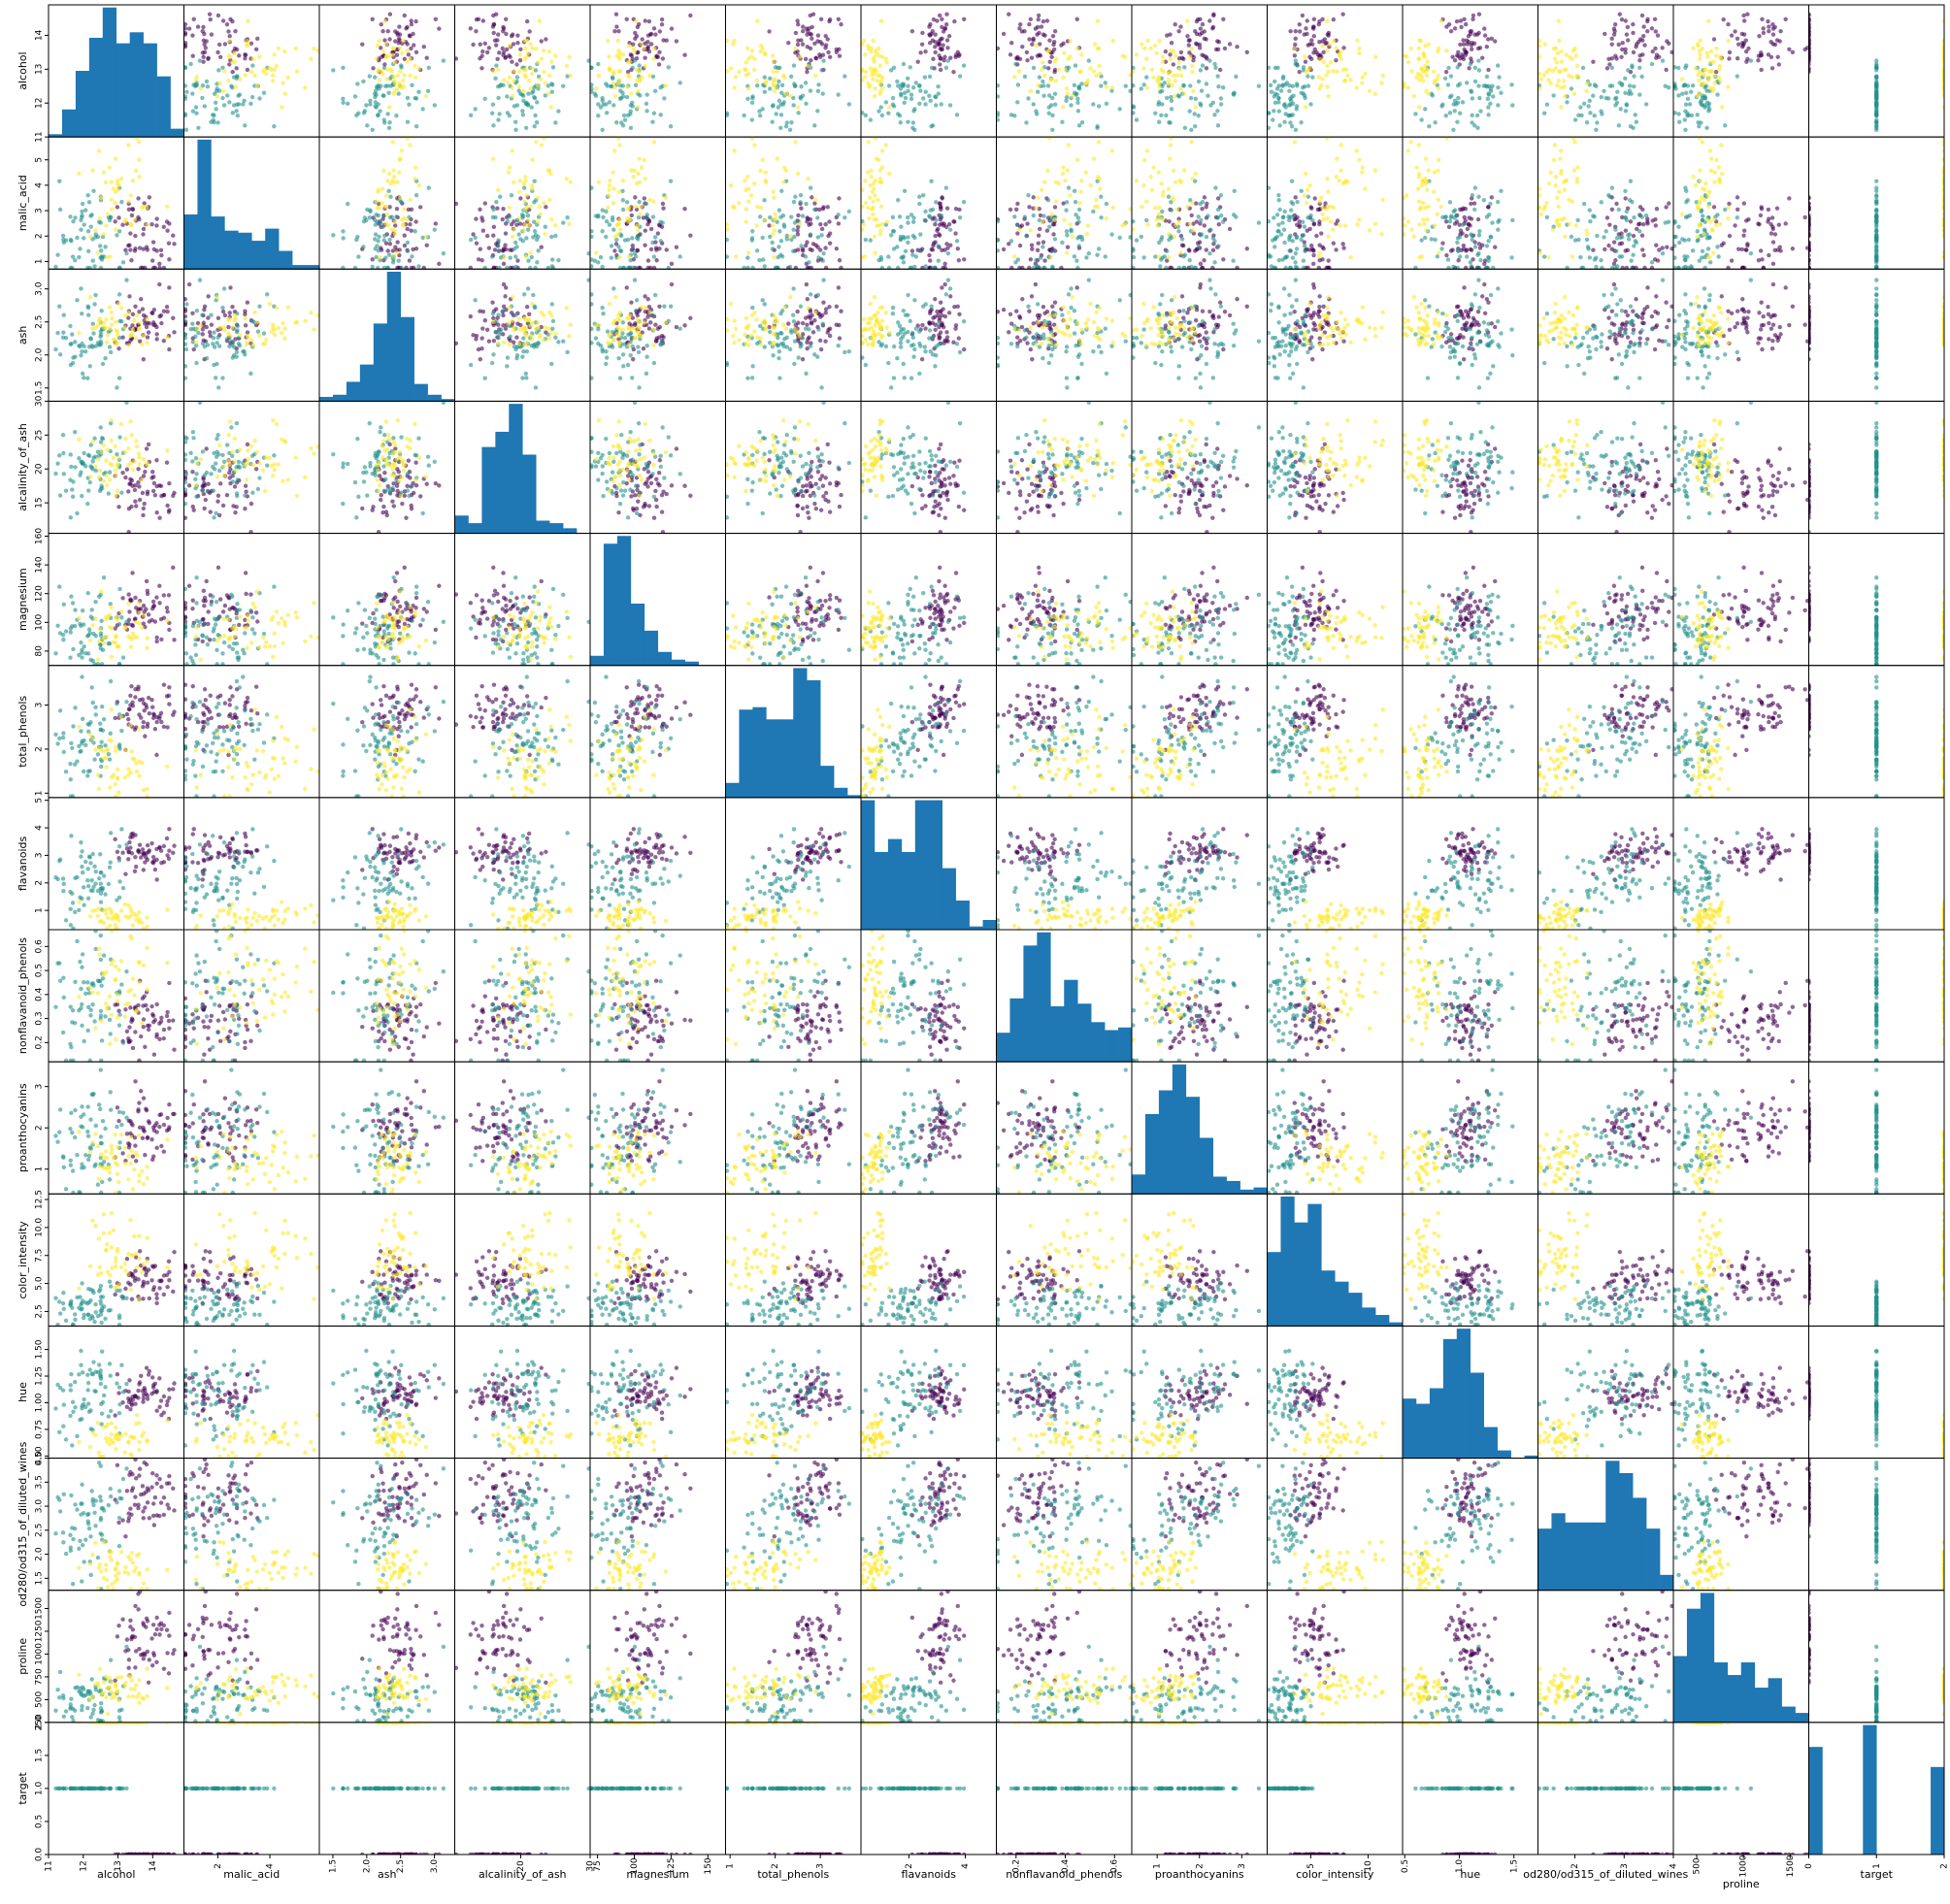  What do you see at coordinates (1199, 71) in the screenshot?
I see `subplot-alcohol-vs-proanthocyanins` at bounding box center [1199, 71].